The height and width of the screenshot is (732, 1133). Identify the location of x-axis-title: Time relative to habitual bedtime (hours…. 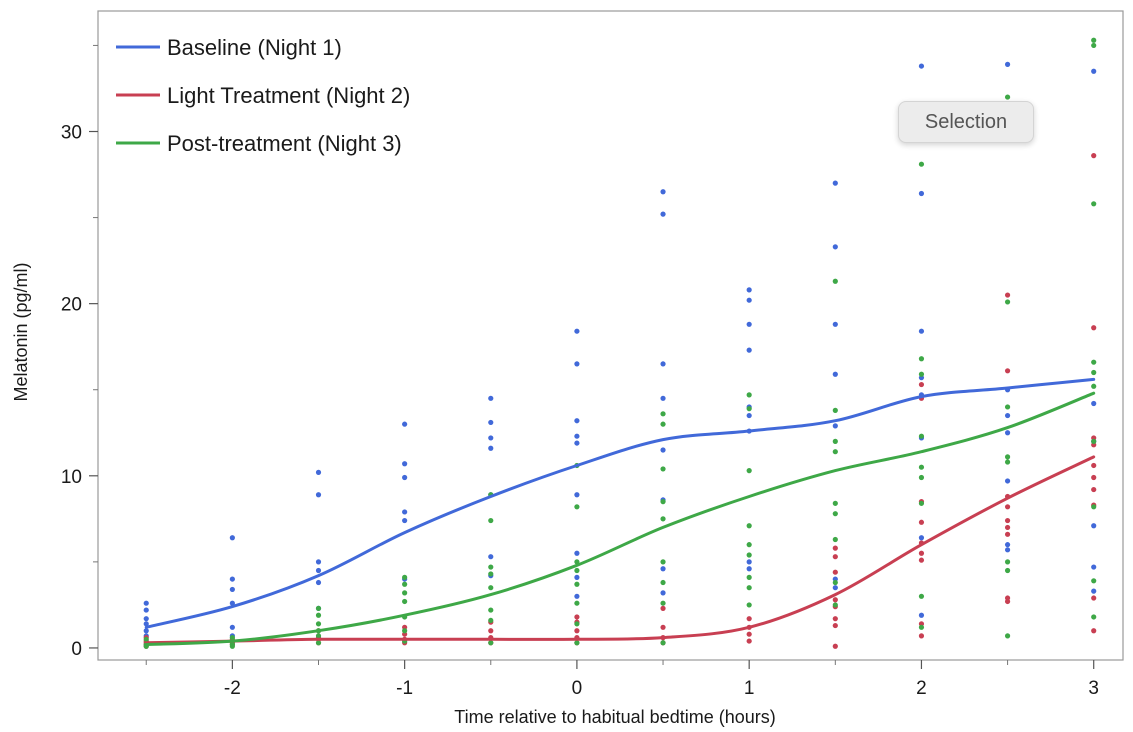
(614, 717).